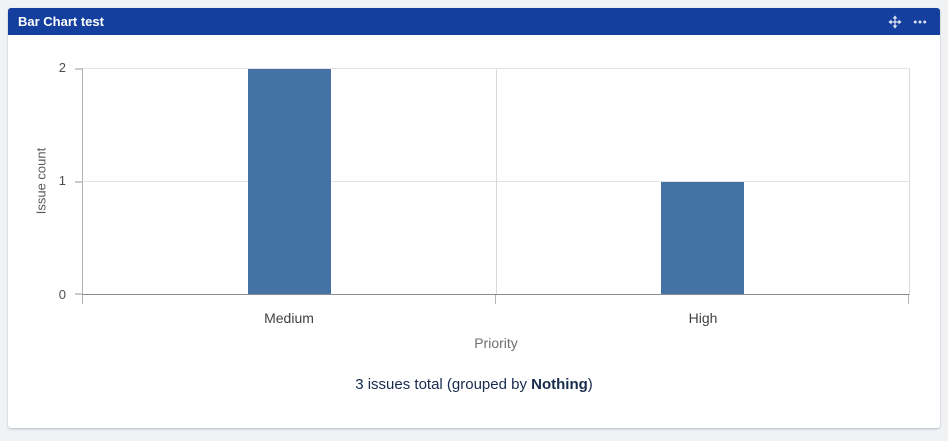  Describe the element at coordinates (702, 237) in the screenshot. I see `bar-high` at that location.